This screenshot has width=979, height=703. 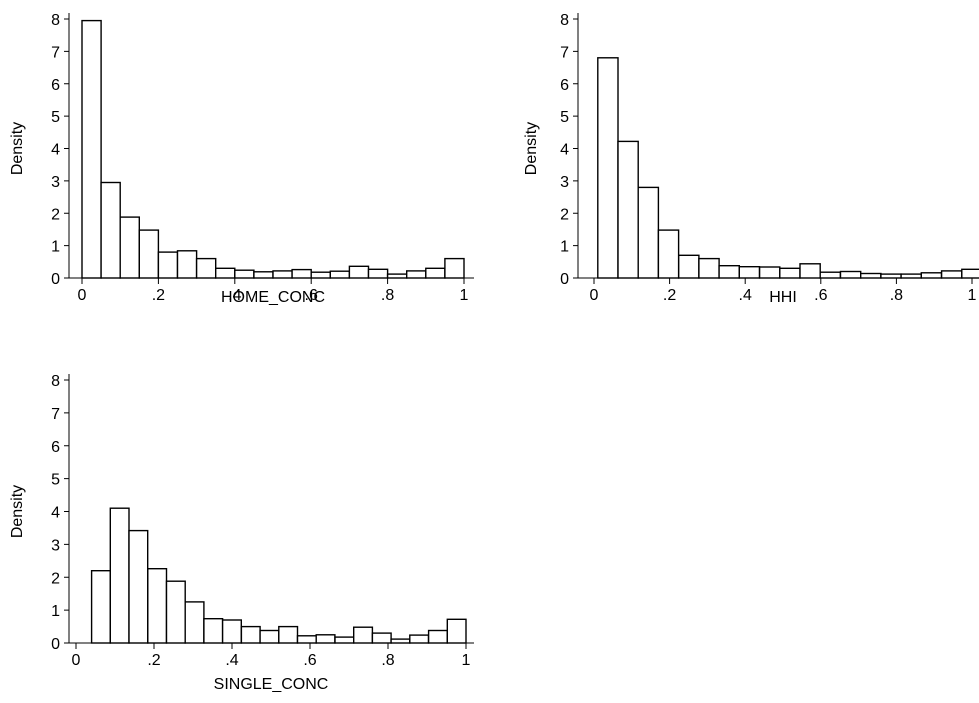 I want to click on y-tick-label: 5, so click(x=55, y=480).